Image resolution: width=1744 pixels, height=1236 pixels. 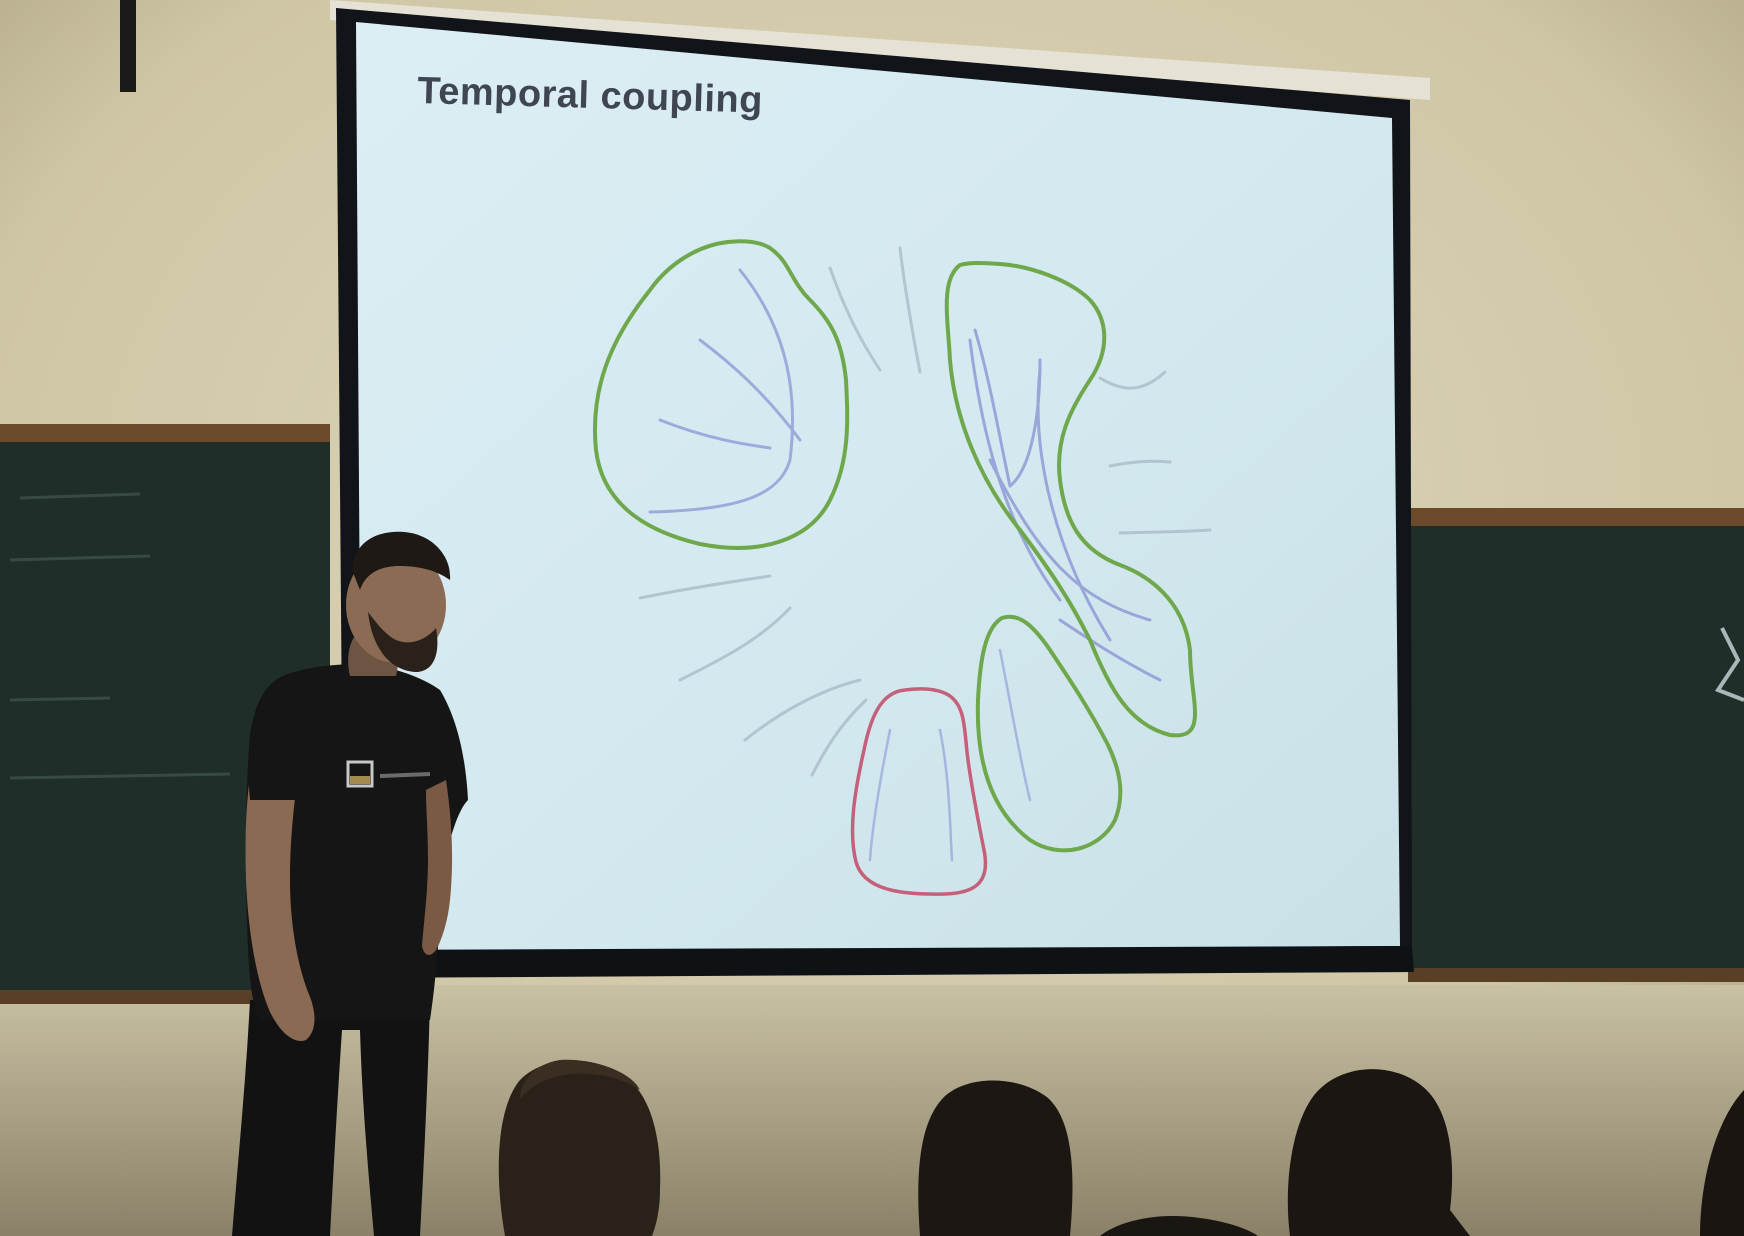 What do you see at coordinates (925, 511) in the screenshot?
I see `gray-coupling-lines` at bounding box center [925, 511].